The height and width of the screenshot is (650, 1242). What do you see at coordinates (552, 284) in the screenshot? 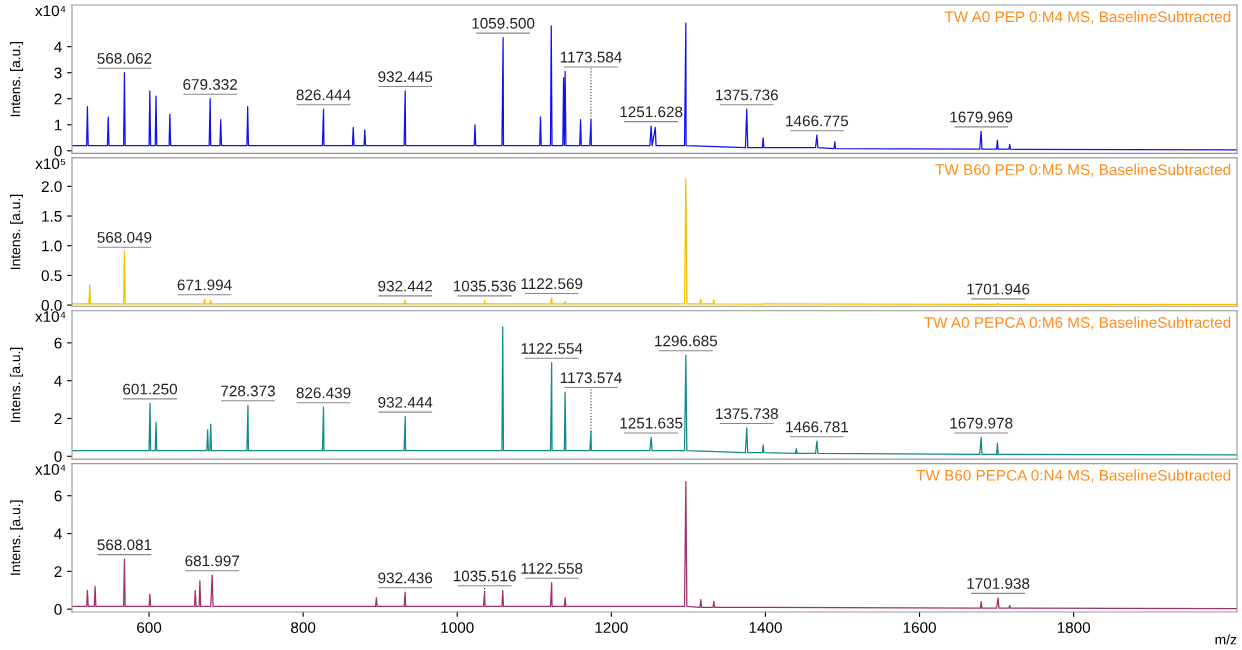
I see `annotation: 1122.569` at bounding box center [552, 284].